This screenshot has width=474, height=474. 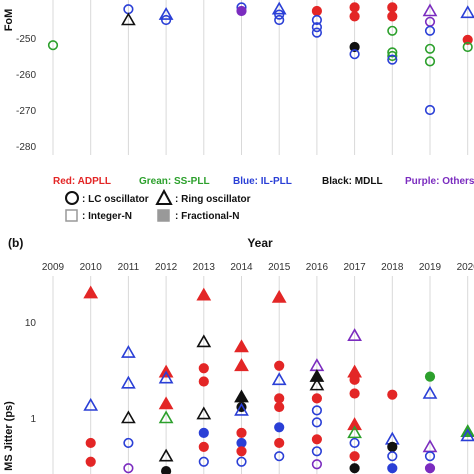 What do you see at coordinates (33, 419) in the screenshot?
I see `y-tick-label: 1` at bounding box center [33, 419].